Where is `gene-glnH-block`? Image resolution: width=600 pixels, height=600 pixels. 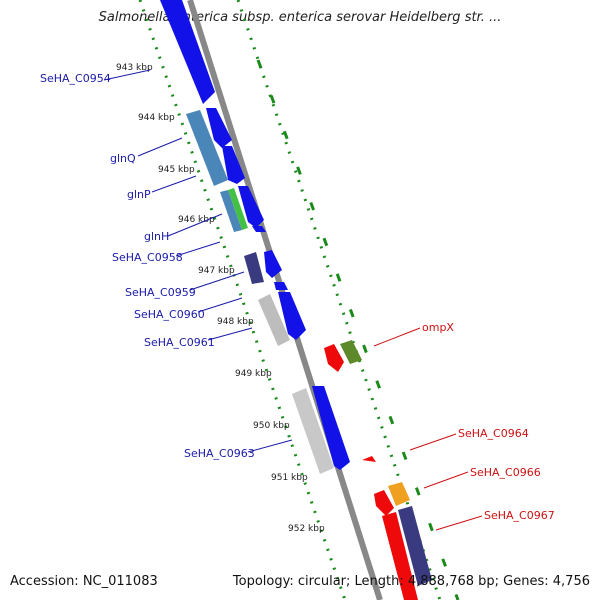 gene-glnH-block is located at coordinates (238, 209).